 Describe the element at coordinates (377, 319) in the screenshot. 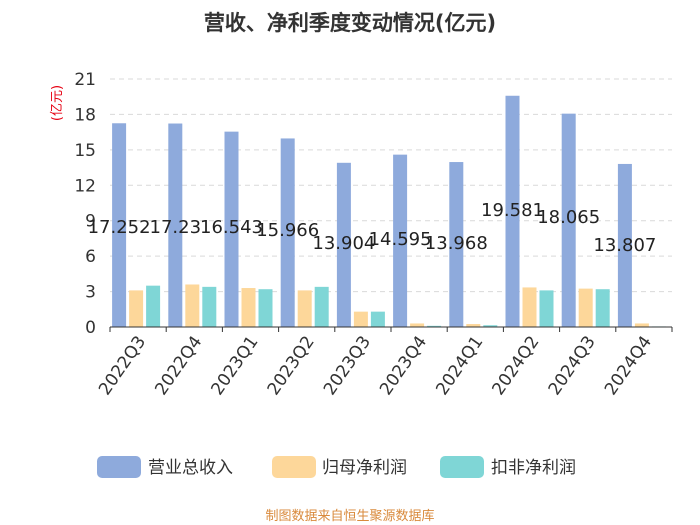

I see `bar-2023Q3-s2` at that location.